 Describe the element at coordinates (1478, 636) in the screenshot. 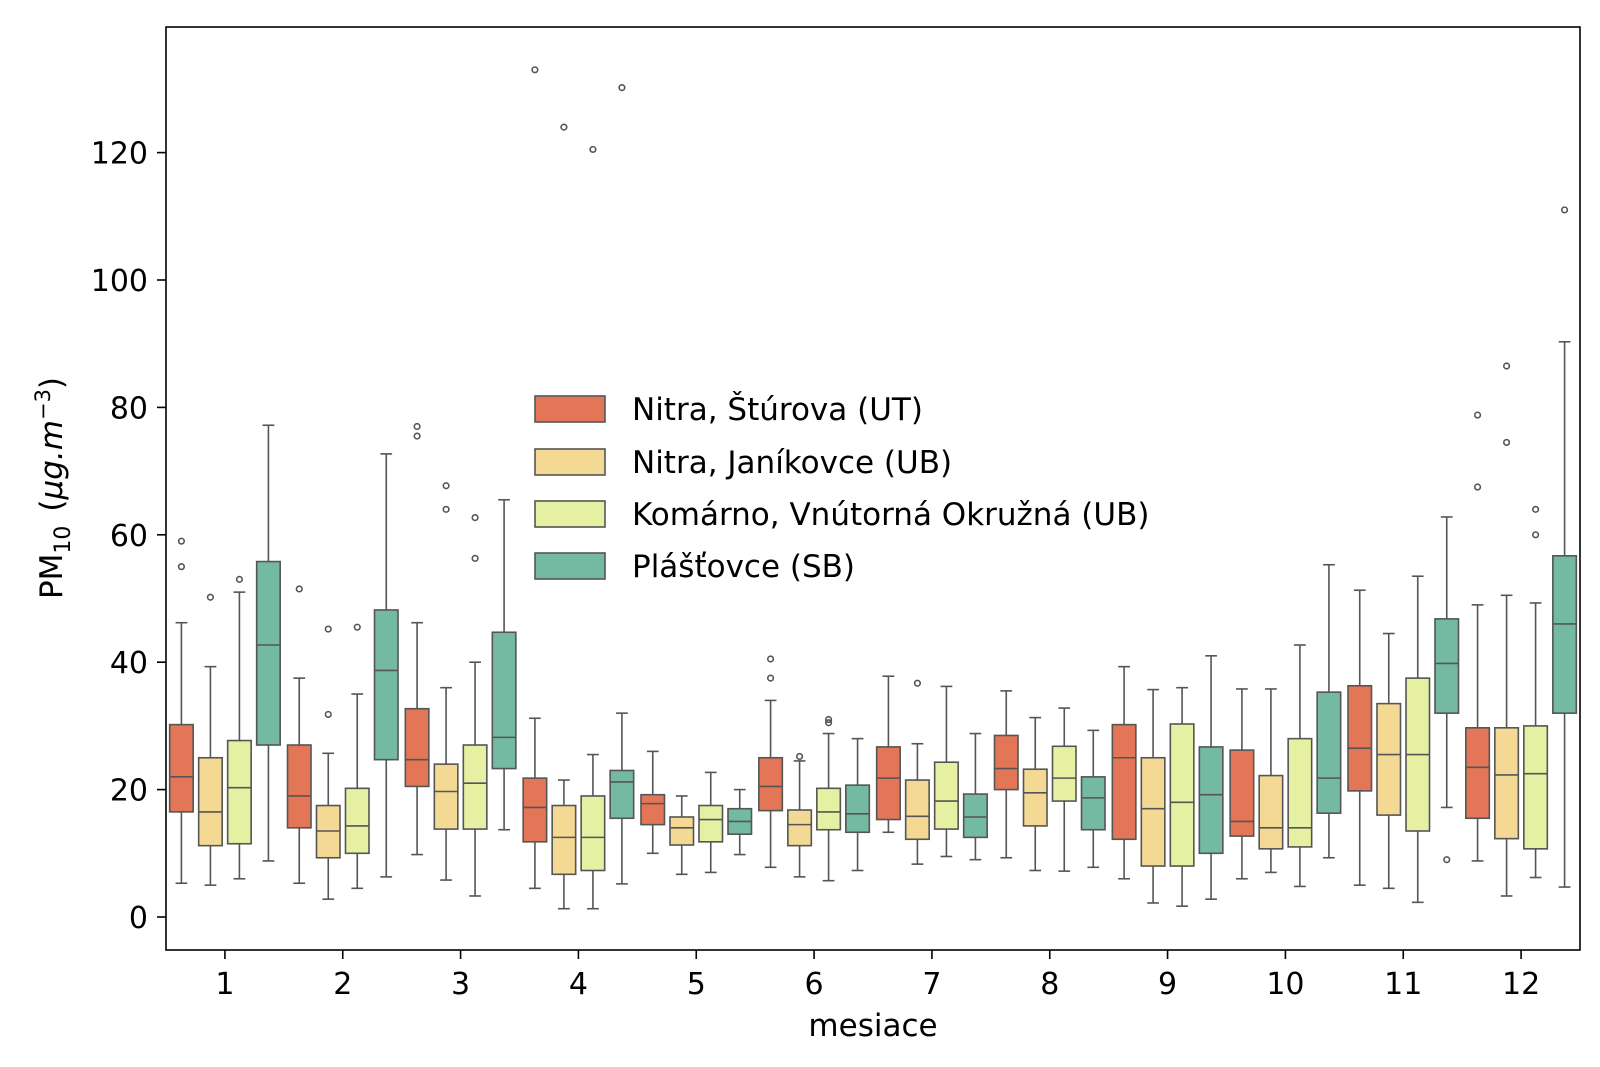

I see `box-s0-m12` at that location.